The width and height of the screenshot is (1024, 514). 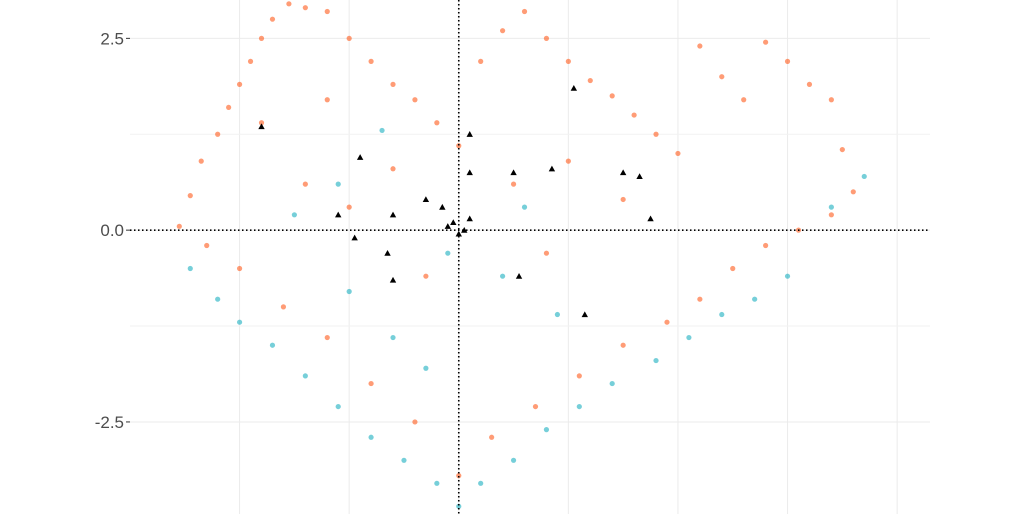 What do you see at coordinates (112, 38) in the screenshot?
I see `y-tick-label: 2.5` at bounding box center [112, 38].